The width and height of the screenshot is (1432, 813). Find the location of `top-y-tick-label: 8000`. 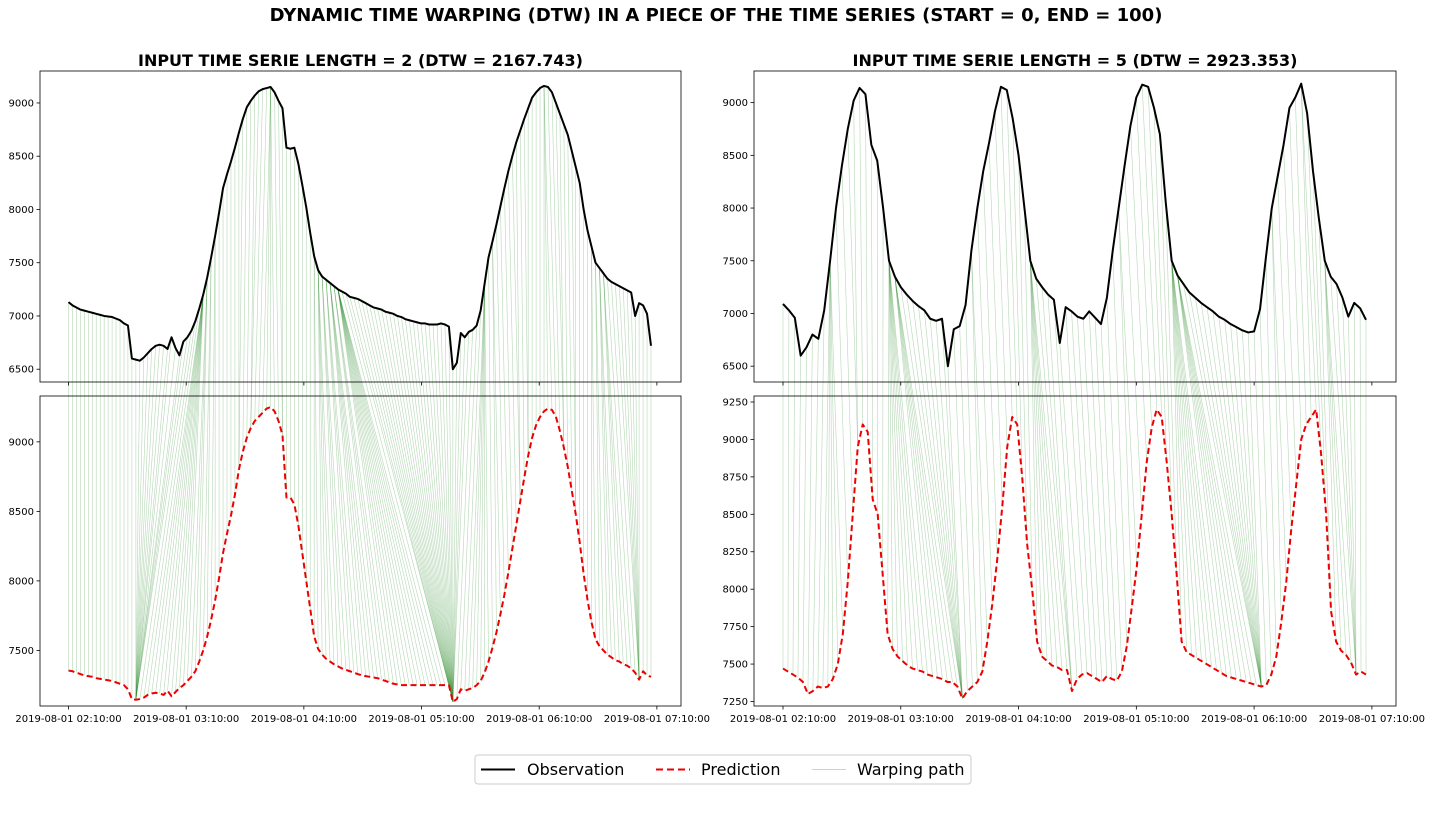

top-y-tick-label: 8000 is located at coordinates (735, 209).